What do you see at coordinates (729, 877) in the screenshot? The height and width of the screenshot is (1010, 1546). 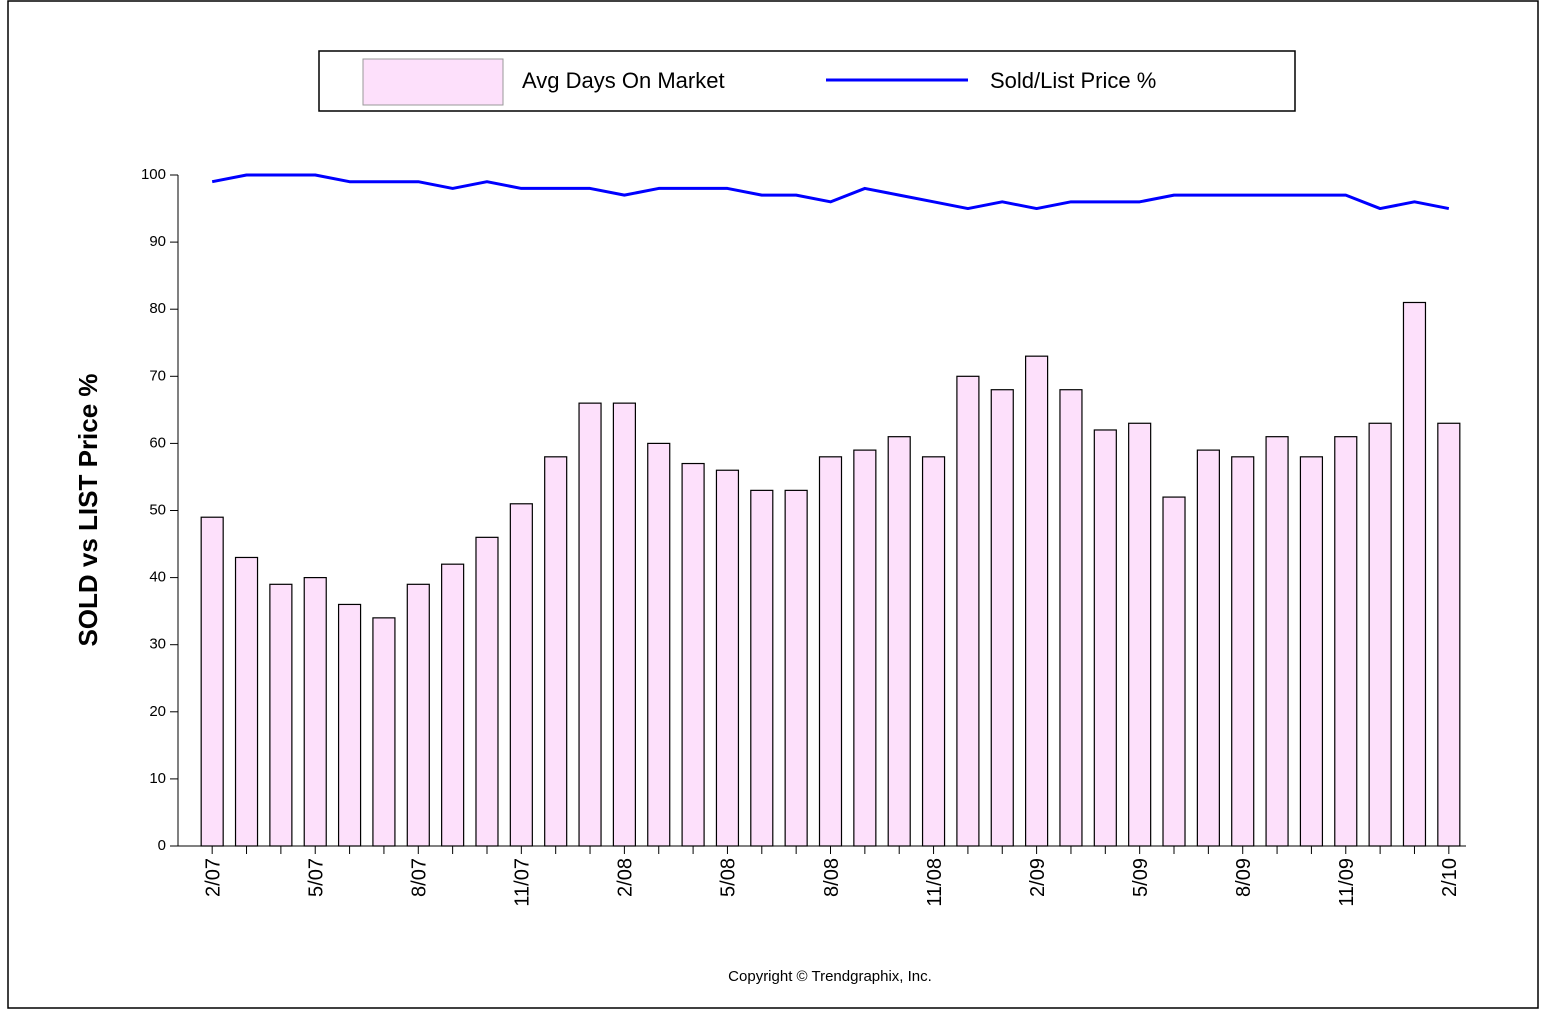 I see `x-tick-label: 5/08` at bounding box center [729, 877].